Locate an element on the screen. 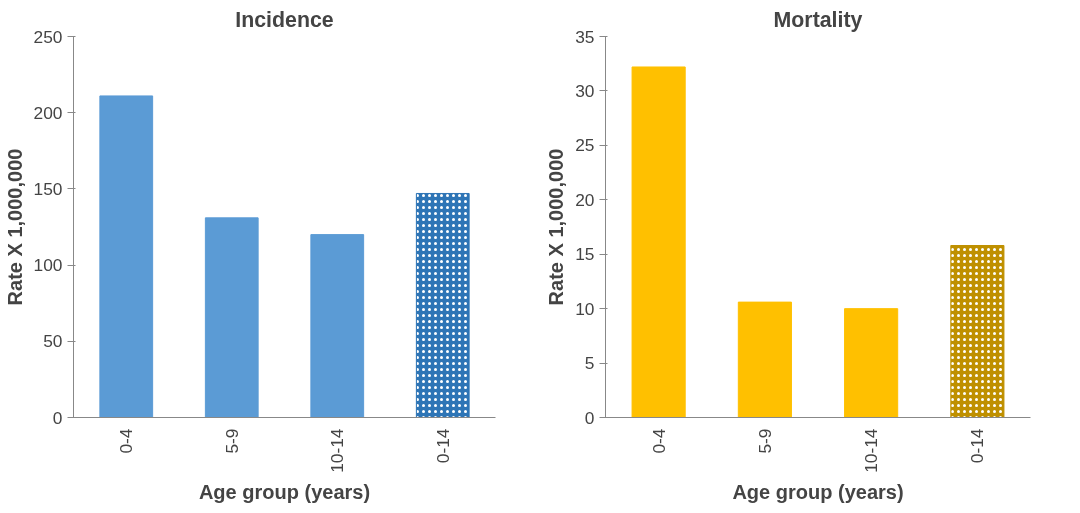  y-tick-label: 10 is located at coordinates (585, 308).